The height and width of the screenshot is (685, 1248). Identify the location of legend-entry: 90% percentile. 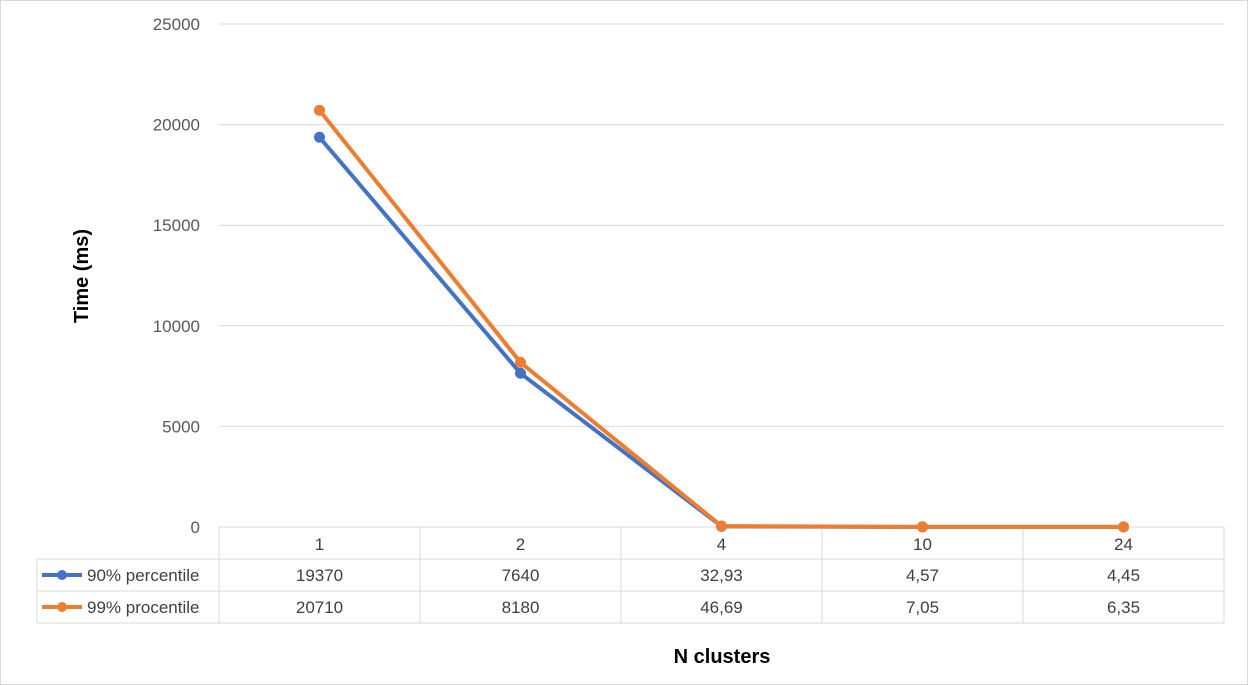
(143, 575).